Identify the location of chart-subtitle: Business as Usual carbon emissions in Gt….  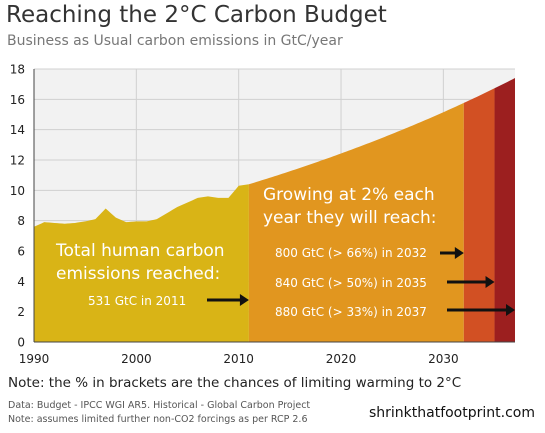
(175, 41).